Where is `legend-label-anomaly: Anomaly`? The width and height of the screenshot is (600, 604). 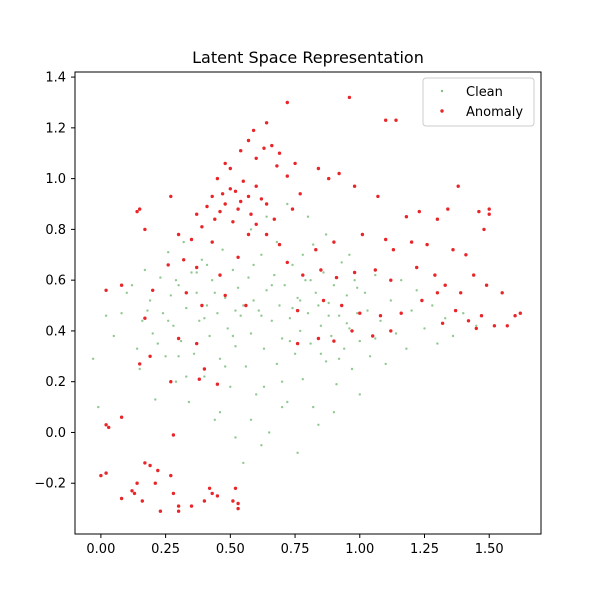 legend-label-anomaly: Anomaly is located at coordinates (494, 112).